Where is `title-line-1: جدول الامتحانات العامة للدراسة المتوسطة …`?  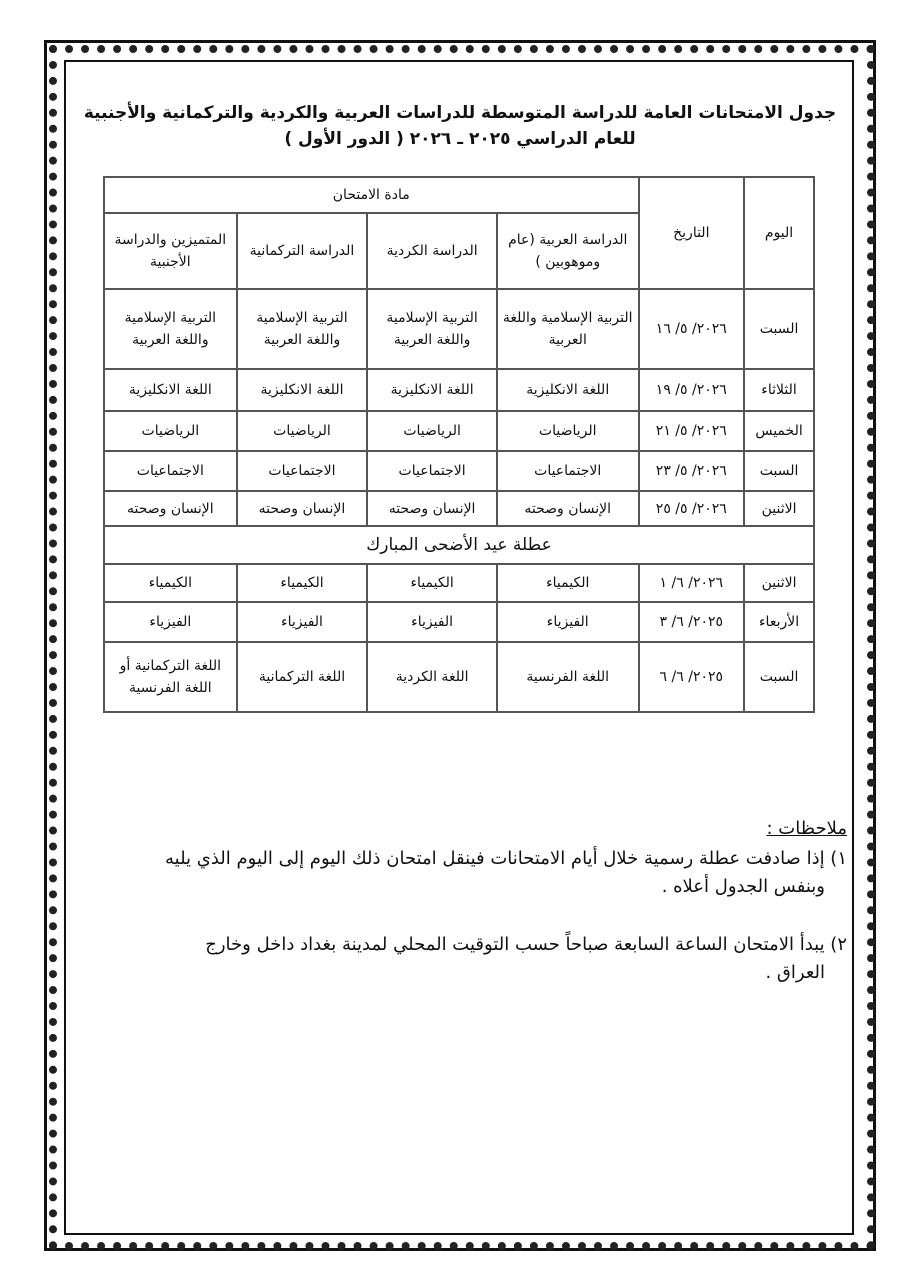
title-line-1: جدول الامتحانات العامة للدراسة المتوسطة … is located at coordinates (460, 113).